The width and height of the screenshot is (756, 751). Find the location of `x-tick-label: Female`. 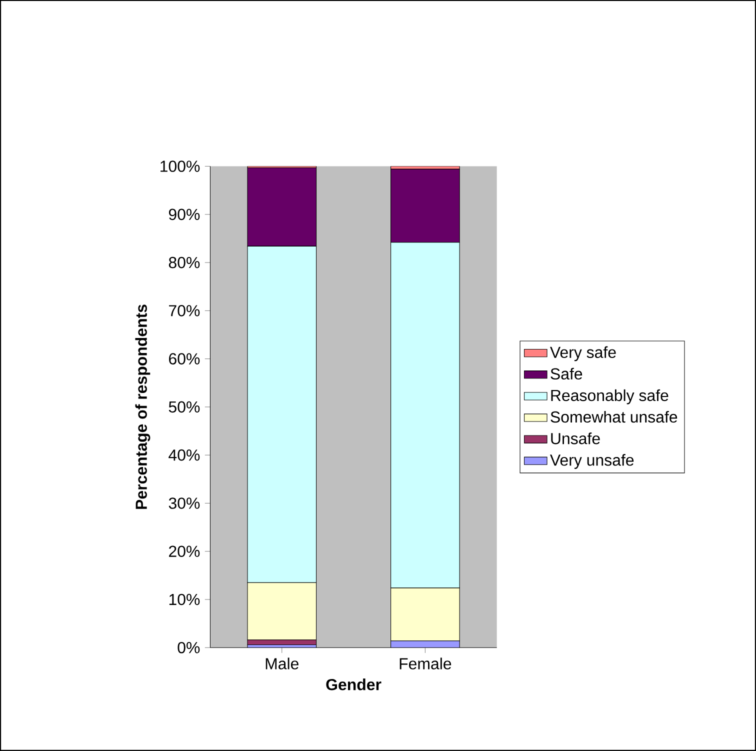

x-tick-label: Female is located at coordinates (426, 664).